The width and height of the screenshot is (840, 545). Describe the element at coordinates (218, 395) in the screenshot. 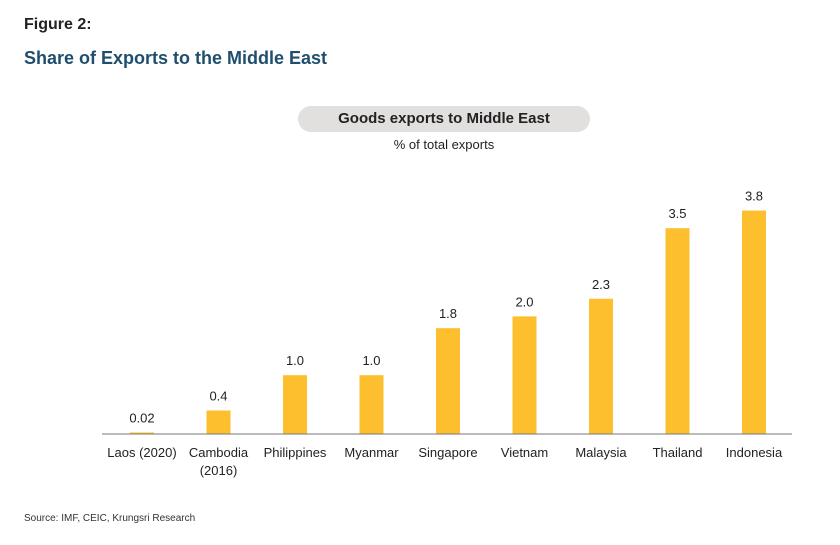

I see `data-label: 0.4` at that location.